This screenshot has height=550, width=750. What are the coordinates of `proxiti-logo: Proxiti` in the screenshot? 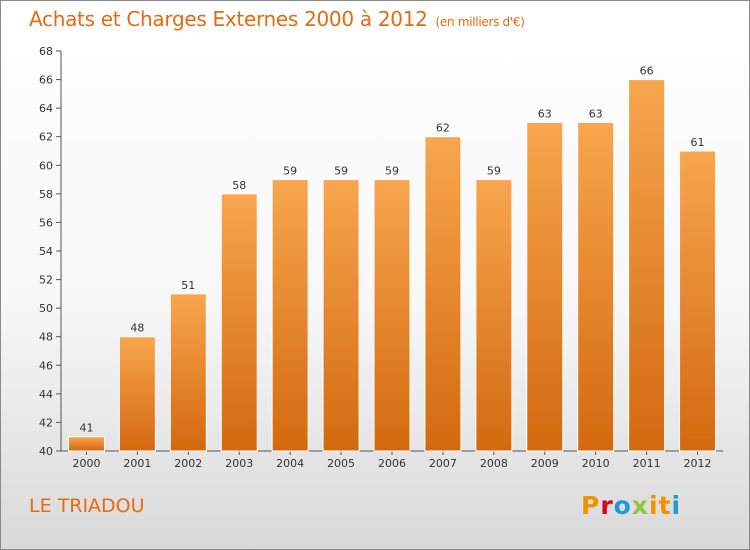 It's located at (631, 505).